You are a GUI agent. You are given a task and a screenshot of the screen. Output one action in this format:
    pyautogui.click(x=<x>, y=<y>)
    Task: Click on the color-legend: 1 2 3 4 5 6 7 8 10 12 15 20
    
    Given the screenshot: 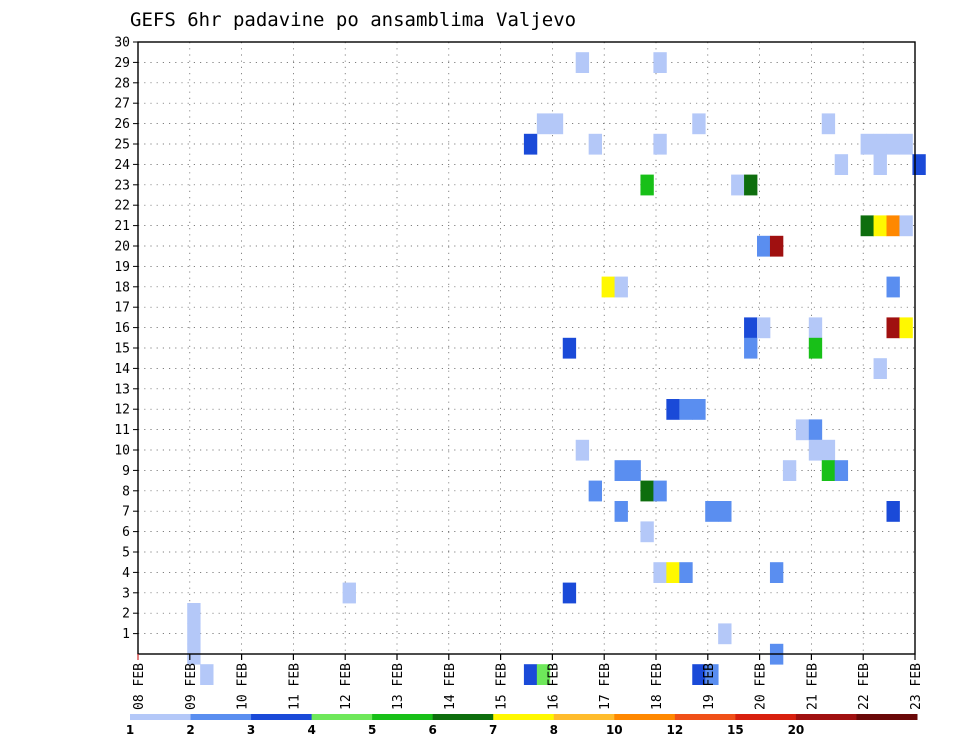 What is the action you would take?
    pyautogui.click(x=522, y=725)
    